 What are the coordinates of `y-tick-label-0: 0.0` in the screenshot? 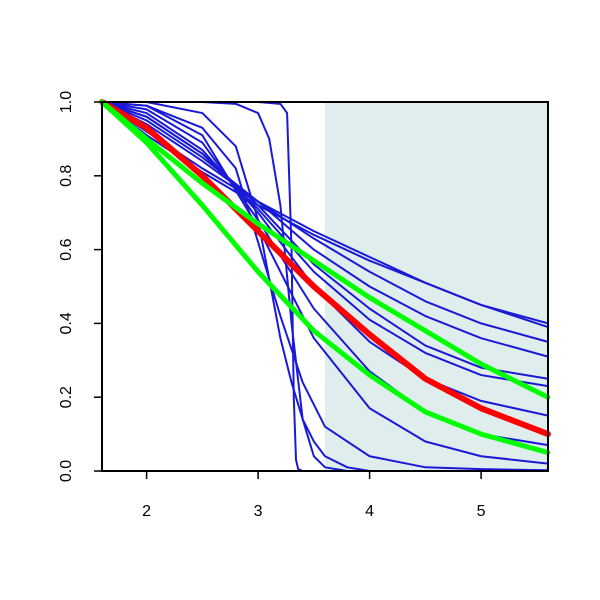 It's located at (66, 471).